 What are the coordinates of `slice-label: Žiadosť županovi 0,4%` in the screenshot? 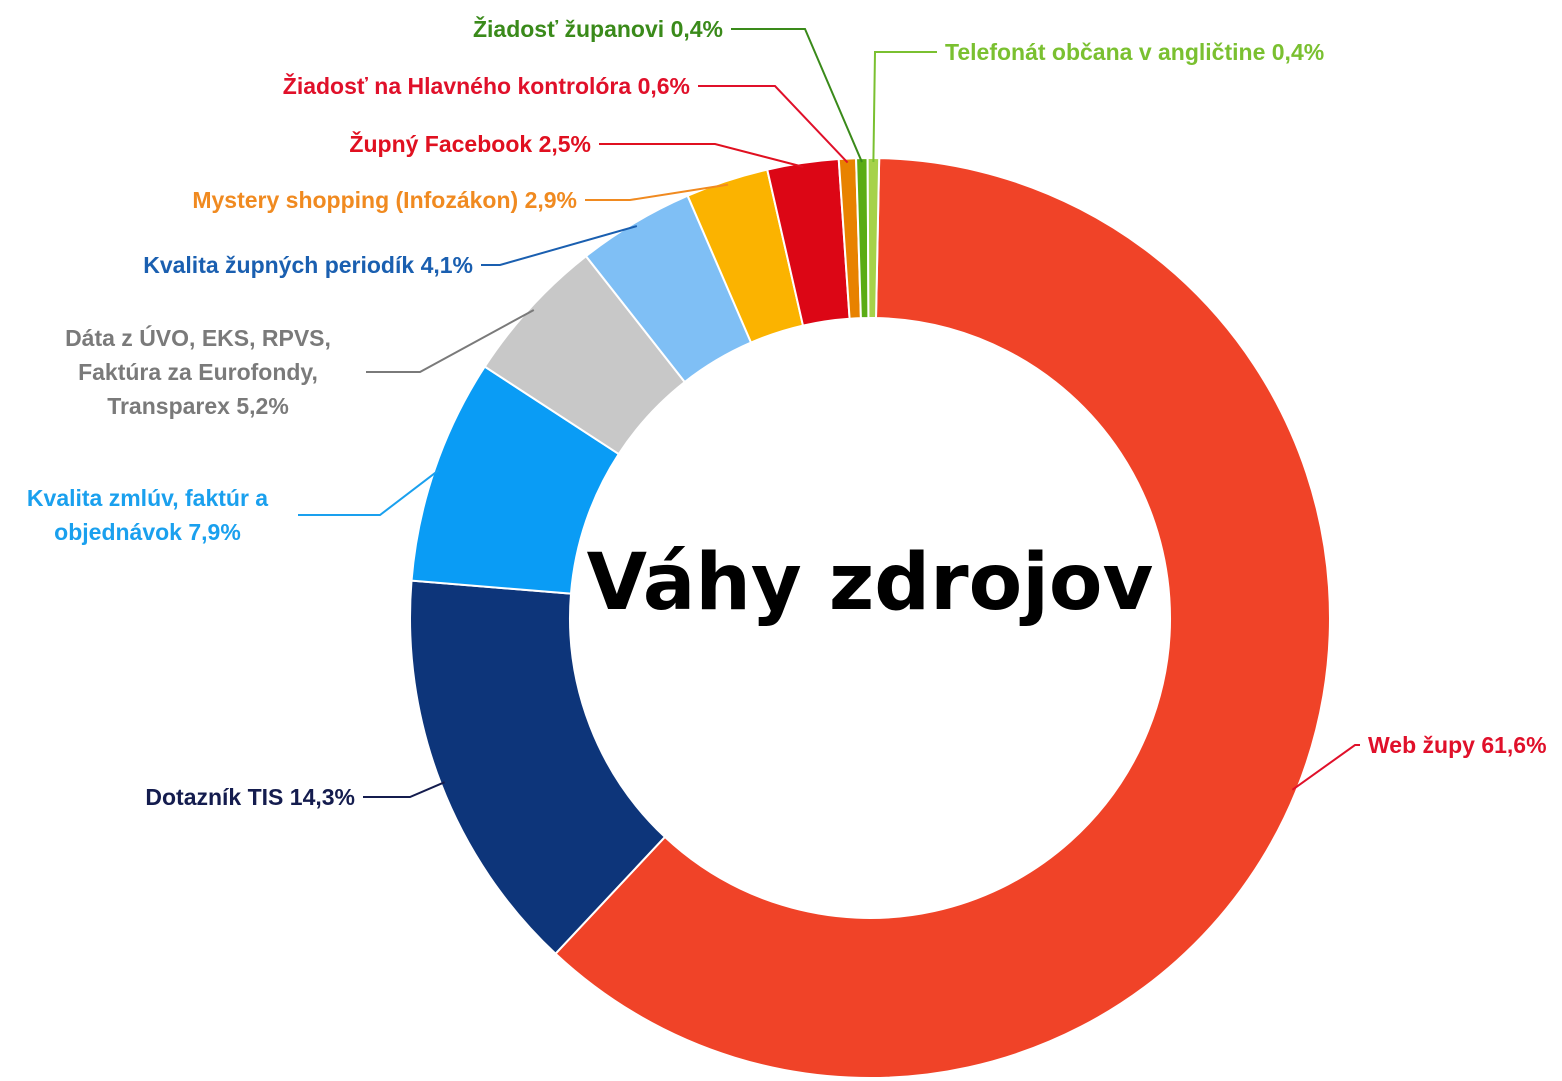 It's located at (473, 29).